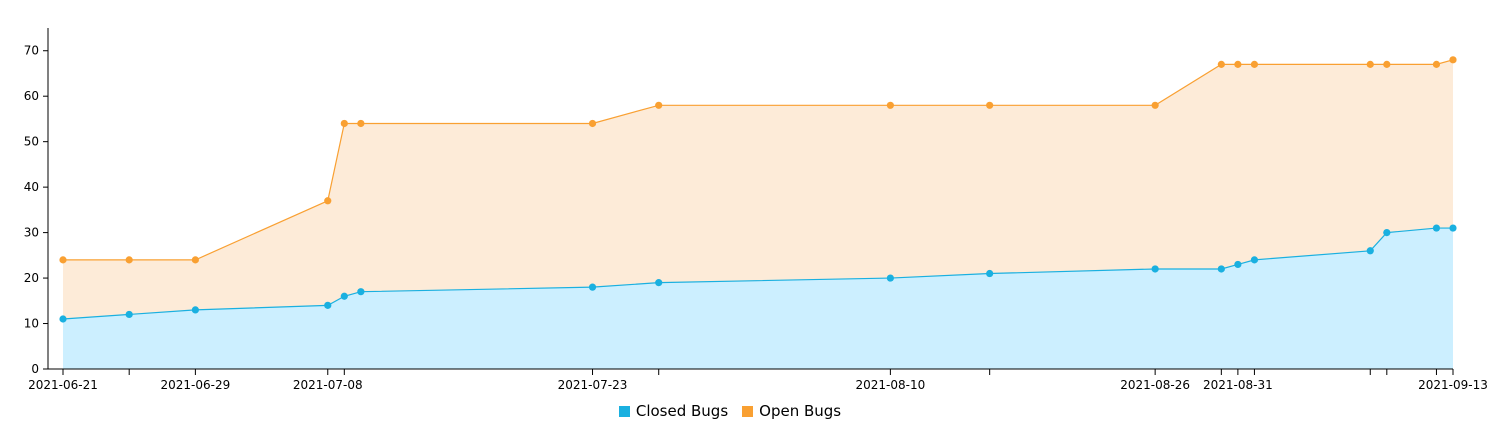 The width and height of the screenshot is (1500, 438). I want to click on legend: Closed Bugs Open Bugs, so click(730, 411).